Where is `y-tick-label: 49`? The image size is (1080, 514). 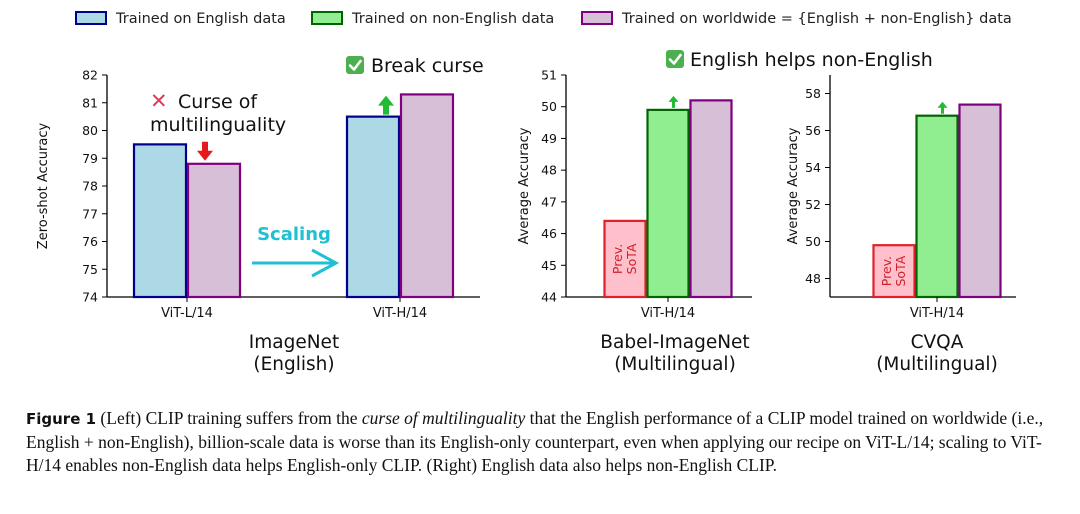 y-tick-label: 49 is located at coordinates (549, 138).